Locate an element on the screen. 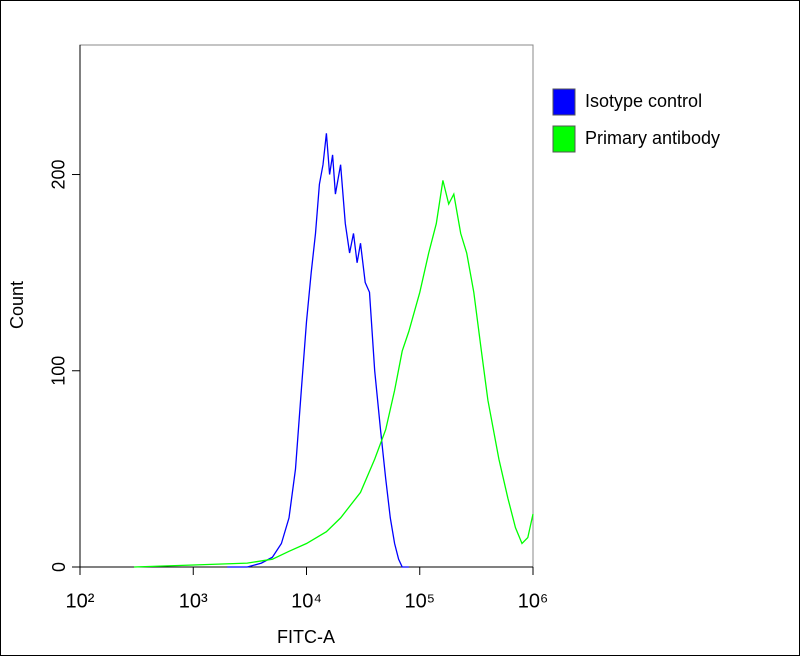  y-axis-label: Count is located at coordinates (17, 305).